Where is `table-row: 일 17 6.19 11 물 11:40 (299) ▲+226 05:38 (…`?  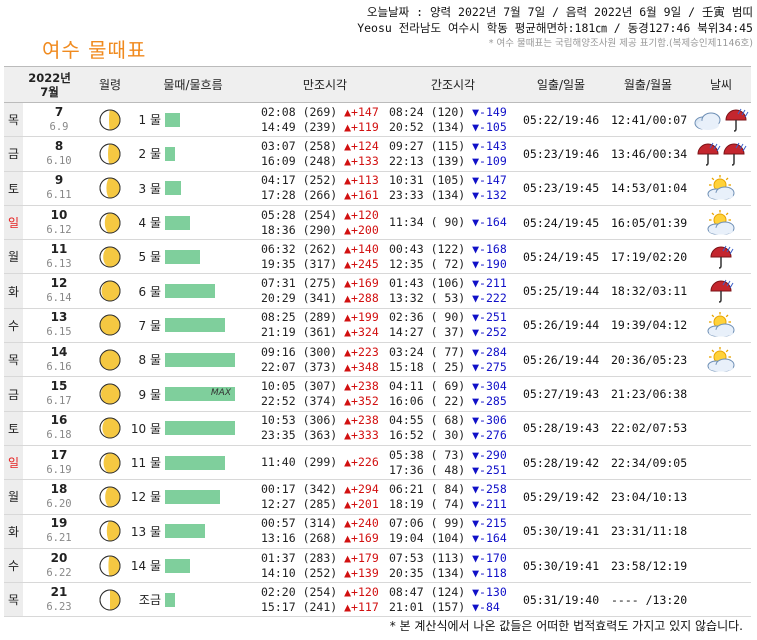 table-row: 일 17 6.19 11 물 11:40 (299) ▲+226 05:38 (… is located at coordinates (377, 463).